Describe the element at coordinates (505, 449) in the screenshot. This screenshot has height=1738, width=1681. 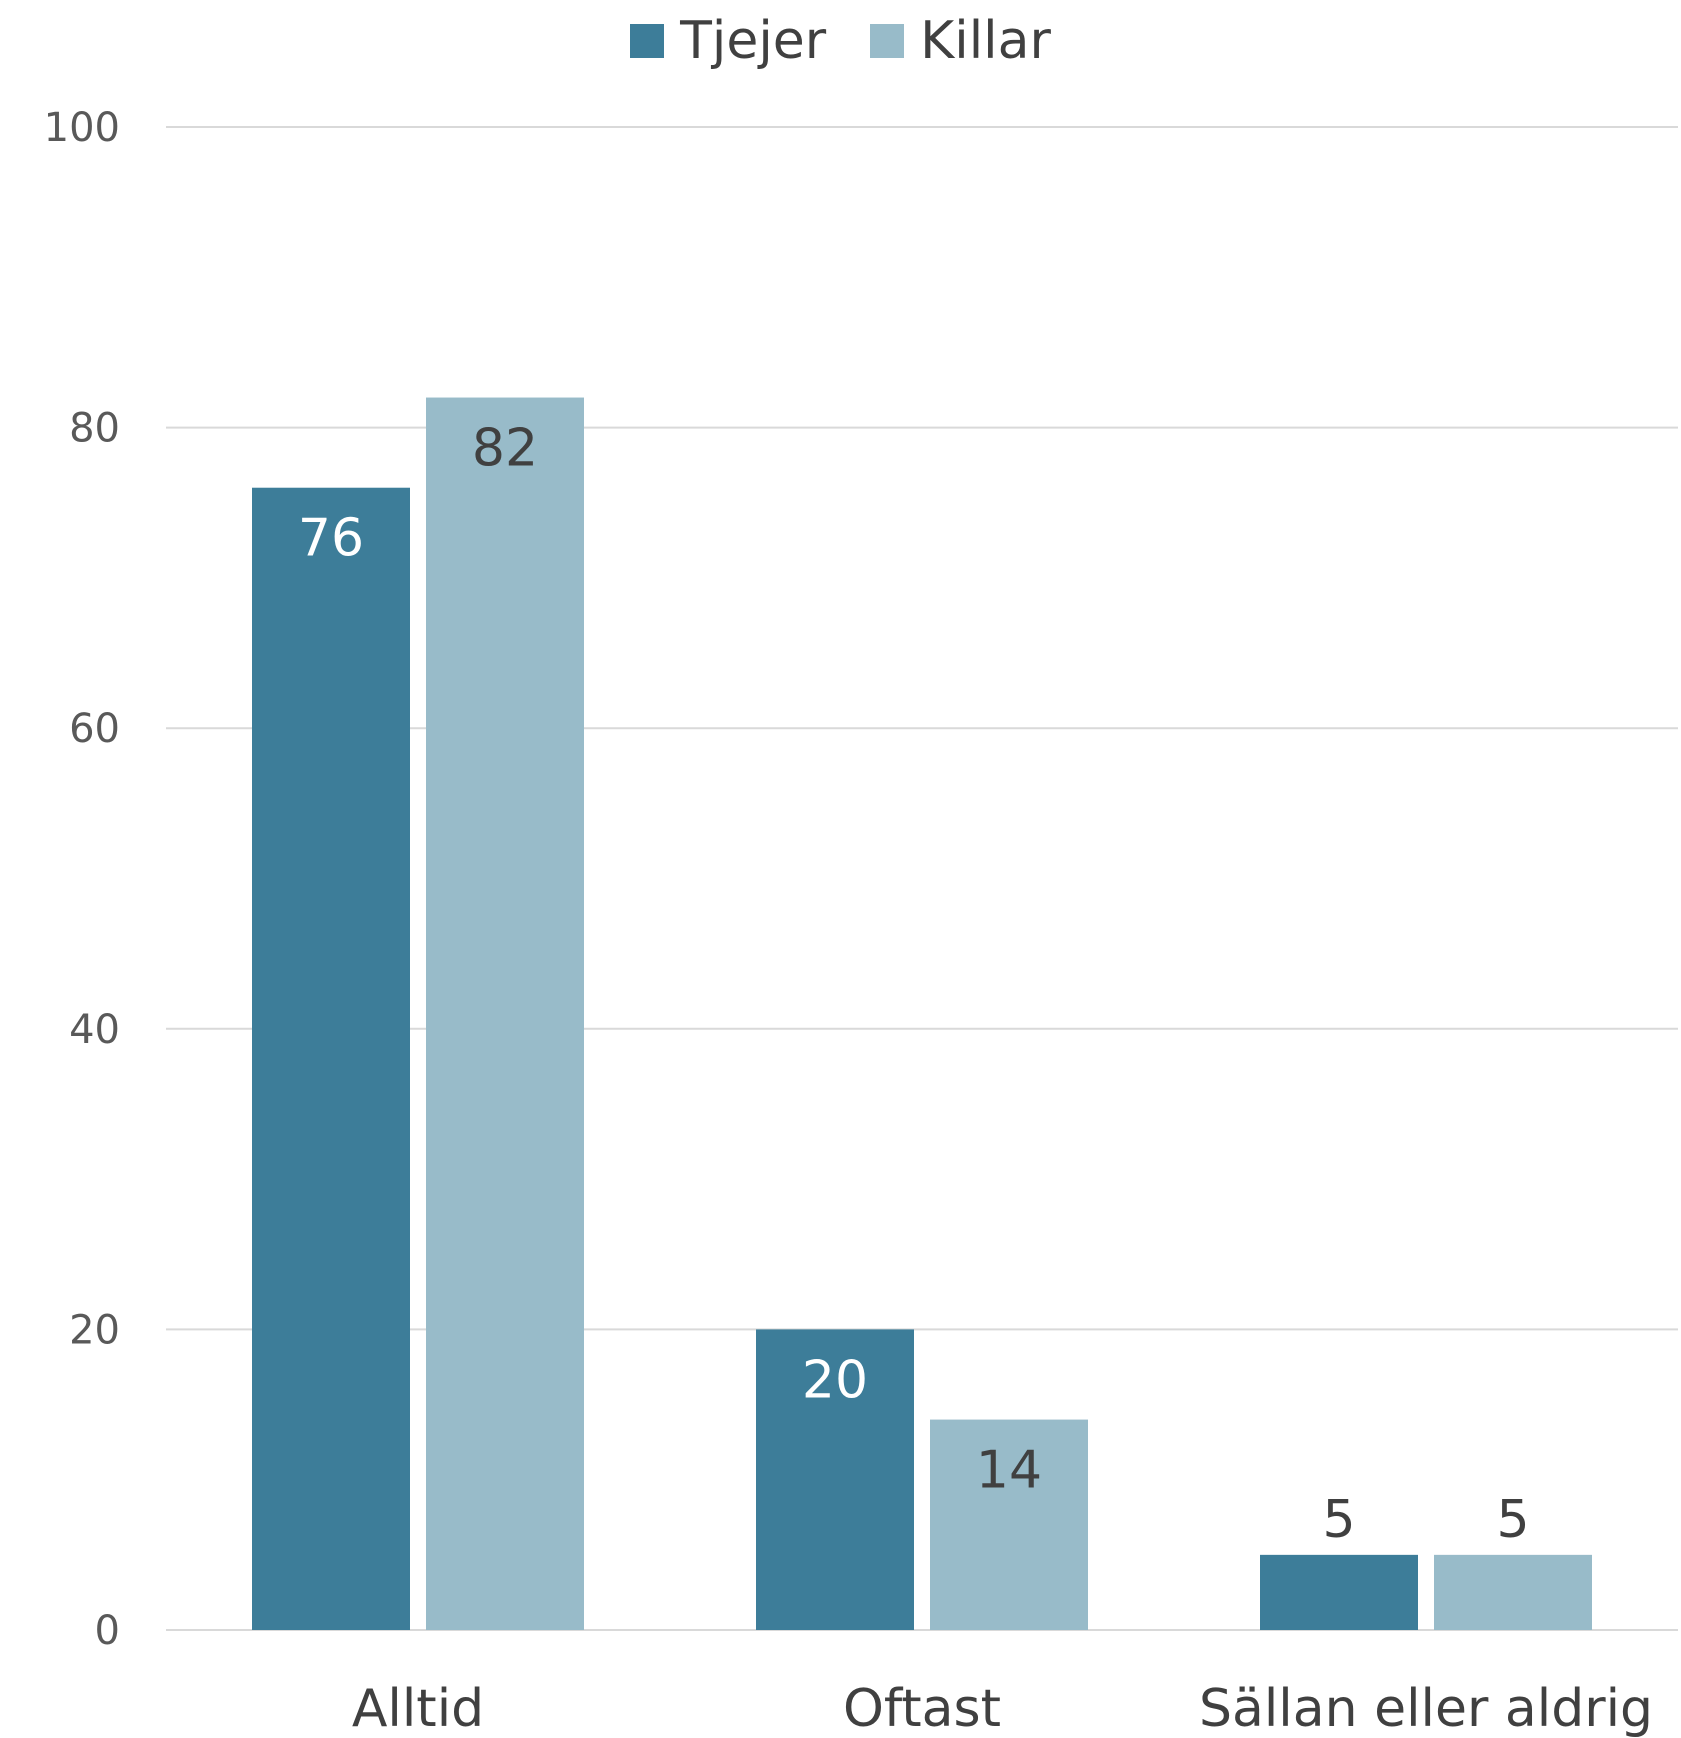
I see `data-label-2-1: 82` at that location.